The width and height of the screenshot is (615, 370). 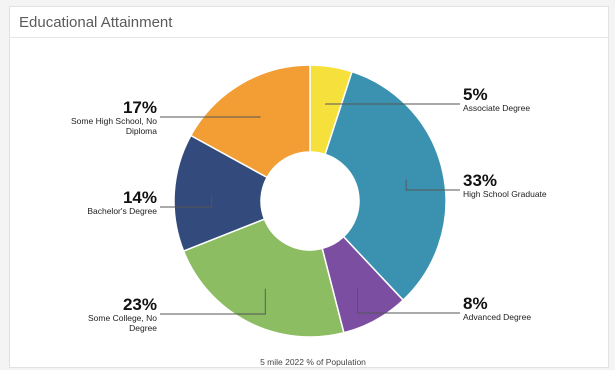 I want to click on slice-value-associate-degree: 5%, so click(x=475, y=94).